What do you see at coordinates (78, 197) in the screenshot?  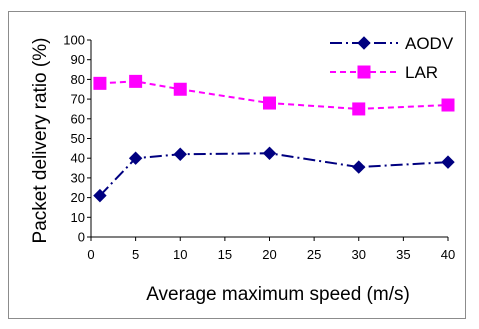 I see `y-tick-label: 20` at bounding box center [78, 197].